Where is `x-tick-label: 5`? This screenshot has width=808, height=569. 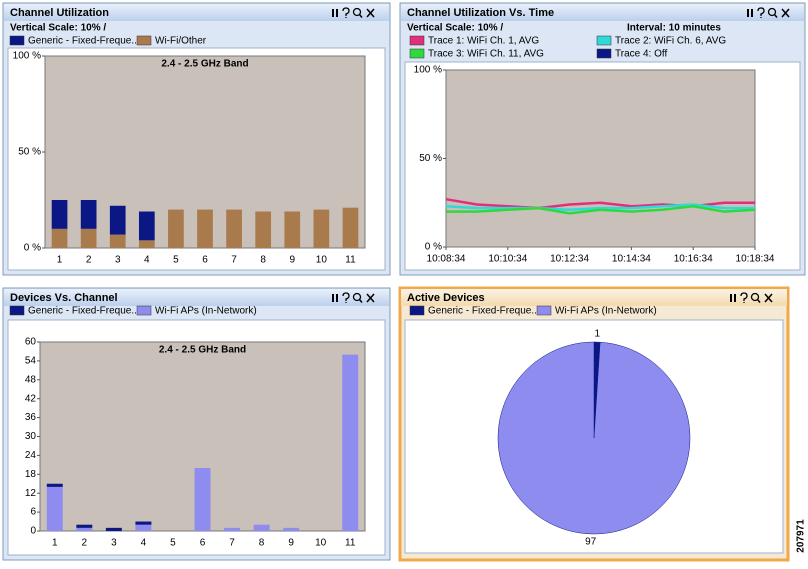
x-tick-label: 5 is located at coordinates (176, 260).